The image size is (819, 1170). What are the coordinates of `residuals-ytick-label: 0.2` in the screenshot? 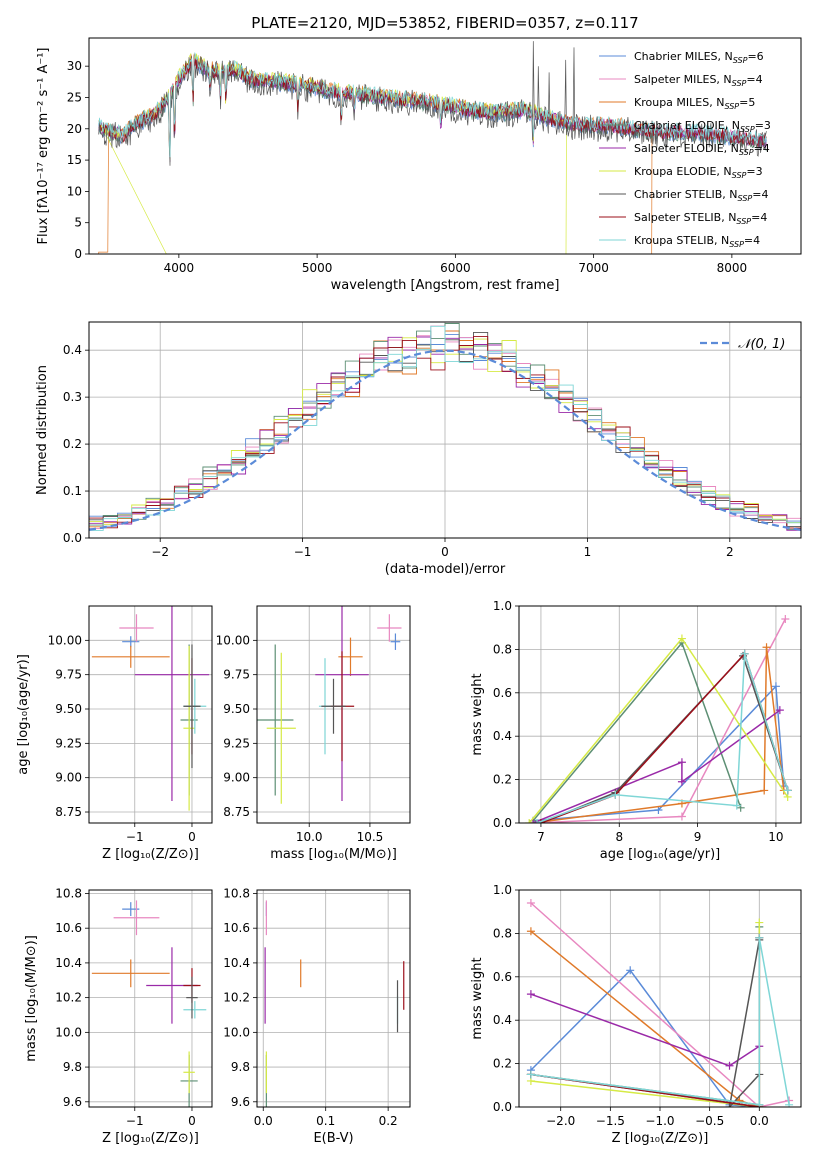 It's located at (72, 444).